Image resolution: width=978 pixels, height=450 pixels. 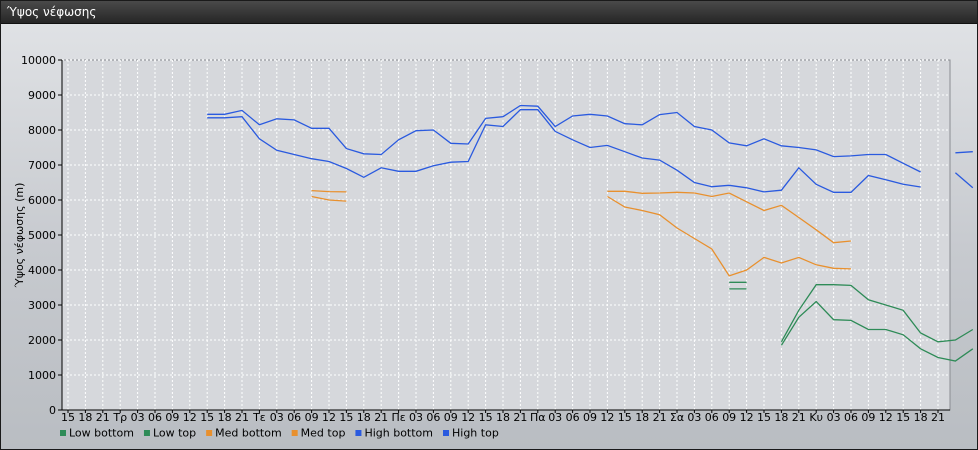 I want to click on x-tick-label: Πε, so click(x=398, y=417).